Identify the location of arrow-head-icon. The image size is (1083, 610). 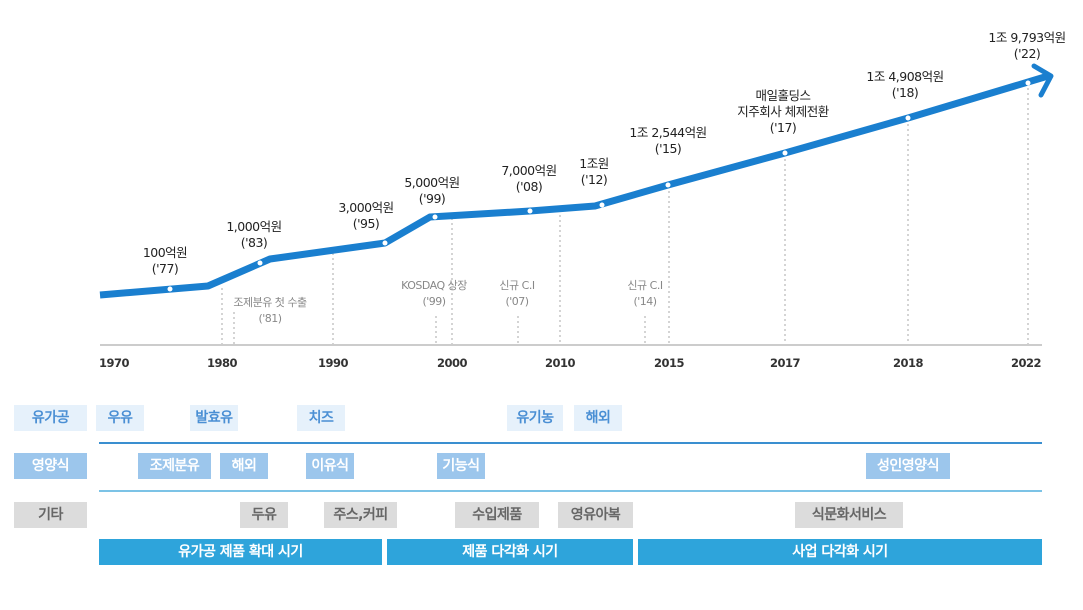
(1042, 80).